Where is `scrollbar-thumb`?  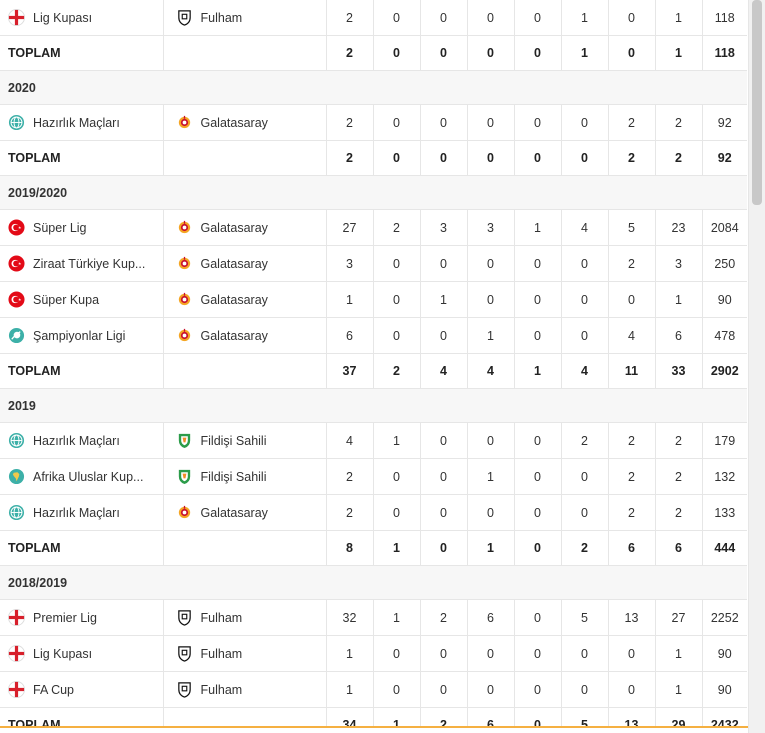
scrollbar-thumb is located at coordinates (757, 102).